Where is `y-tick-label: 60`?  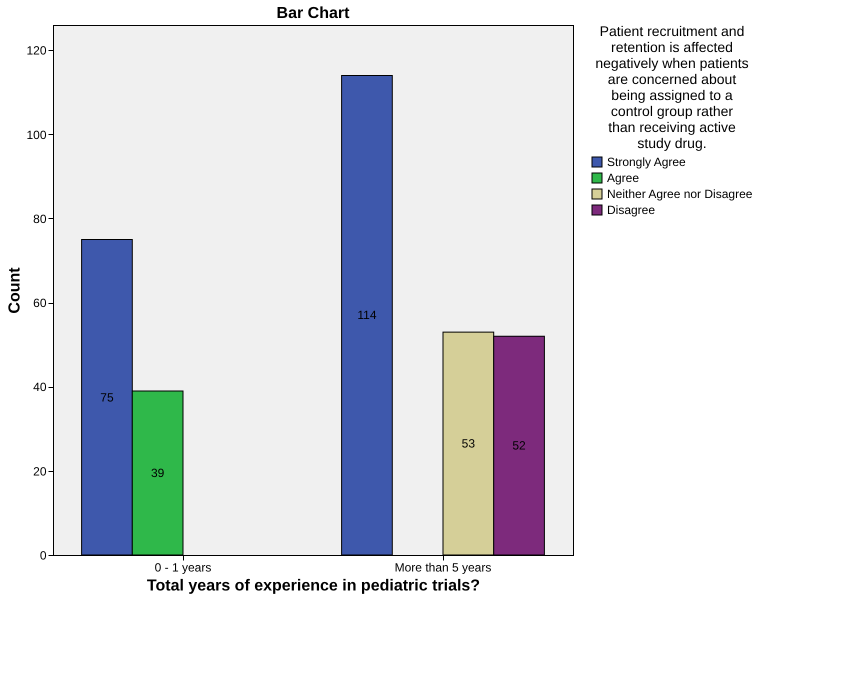
y-tick-label: 60 is located at coordinates (40, 303).